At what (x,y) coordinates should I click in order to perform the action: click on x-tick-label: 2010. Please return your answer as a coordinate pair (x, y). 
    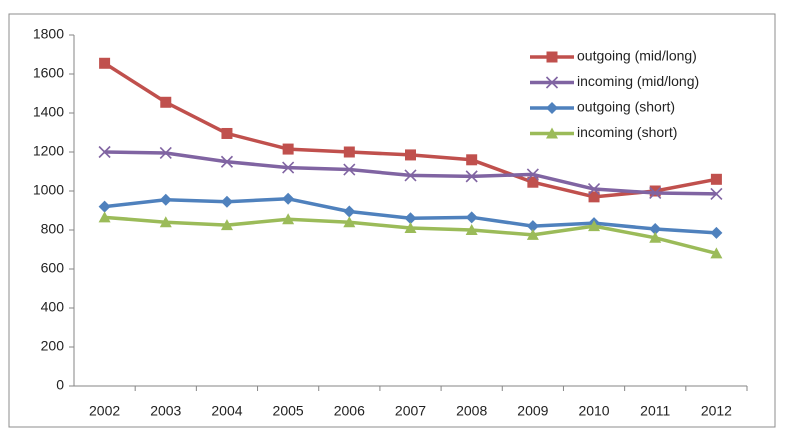
    Looking at the image, I should click on (593, 411).